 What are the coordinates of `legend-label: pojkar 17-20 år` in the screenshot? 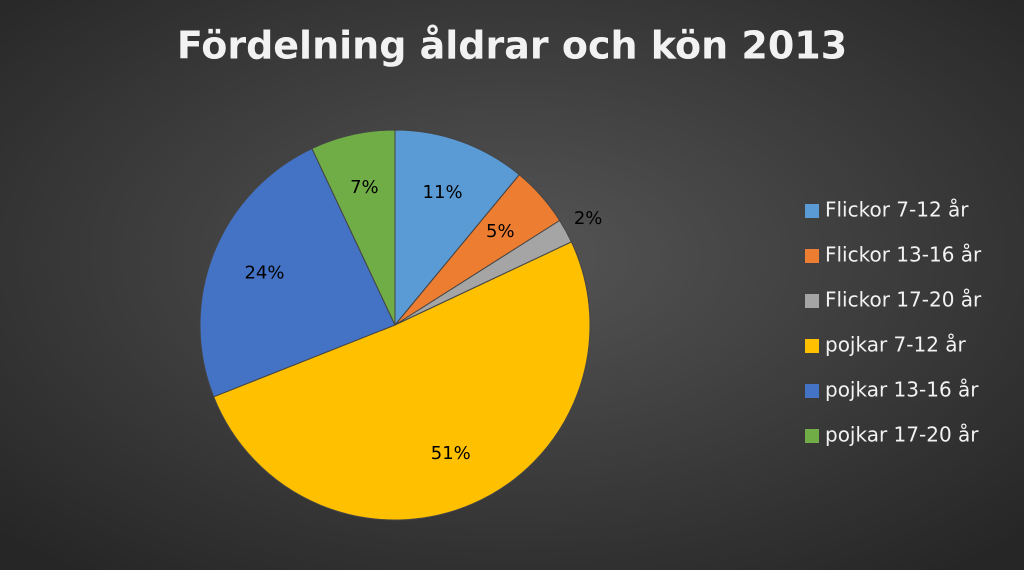 It's located at (902, 435).